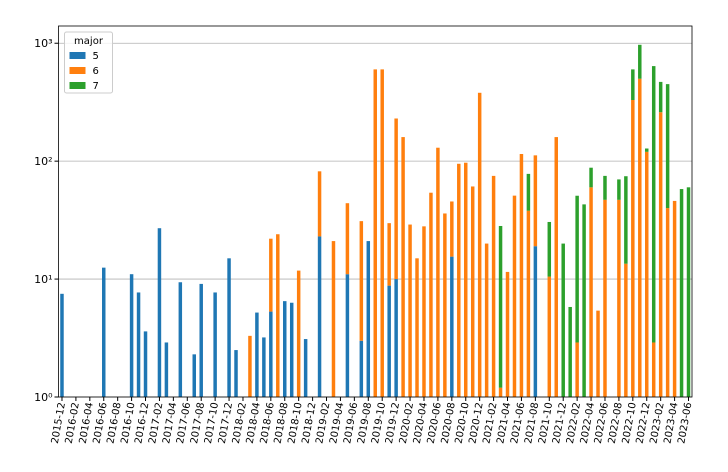 The height and width of the screenshot is (472, 728). I want to click on y-tick-label: 10³, so click(43, 43).